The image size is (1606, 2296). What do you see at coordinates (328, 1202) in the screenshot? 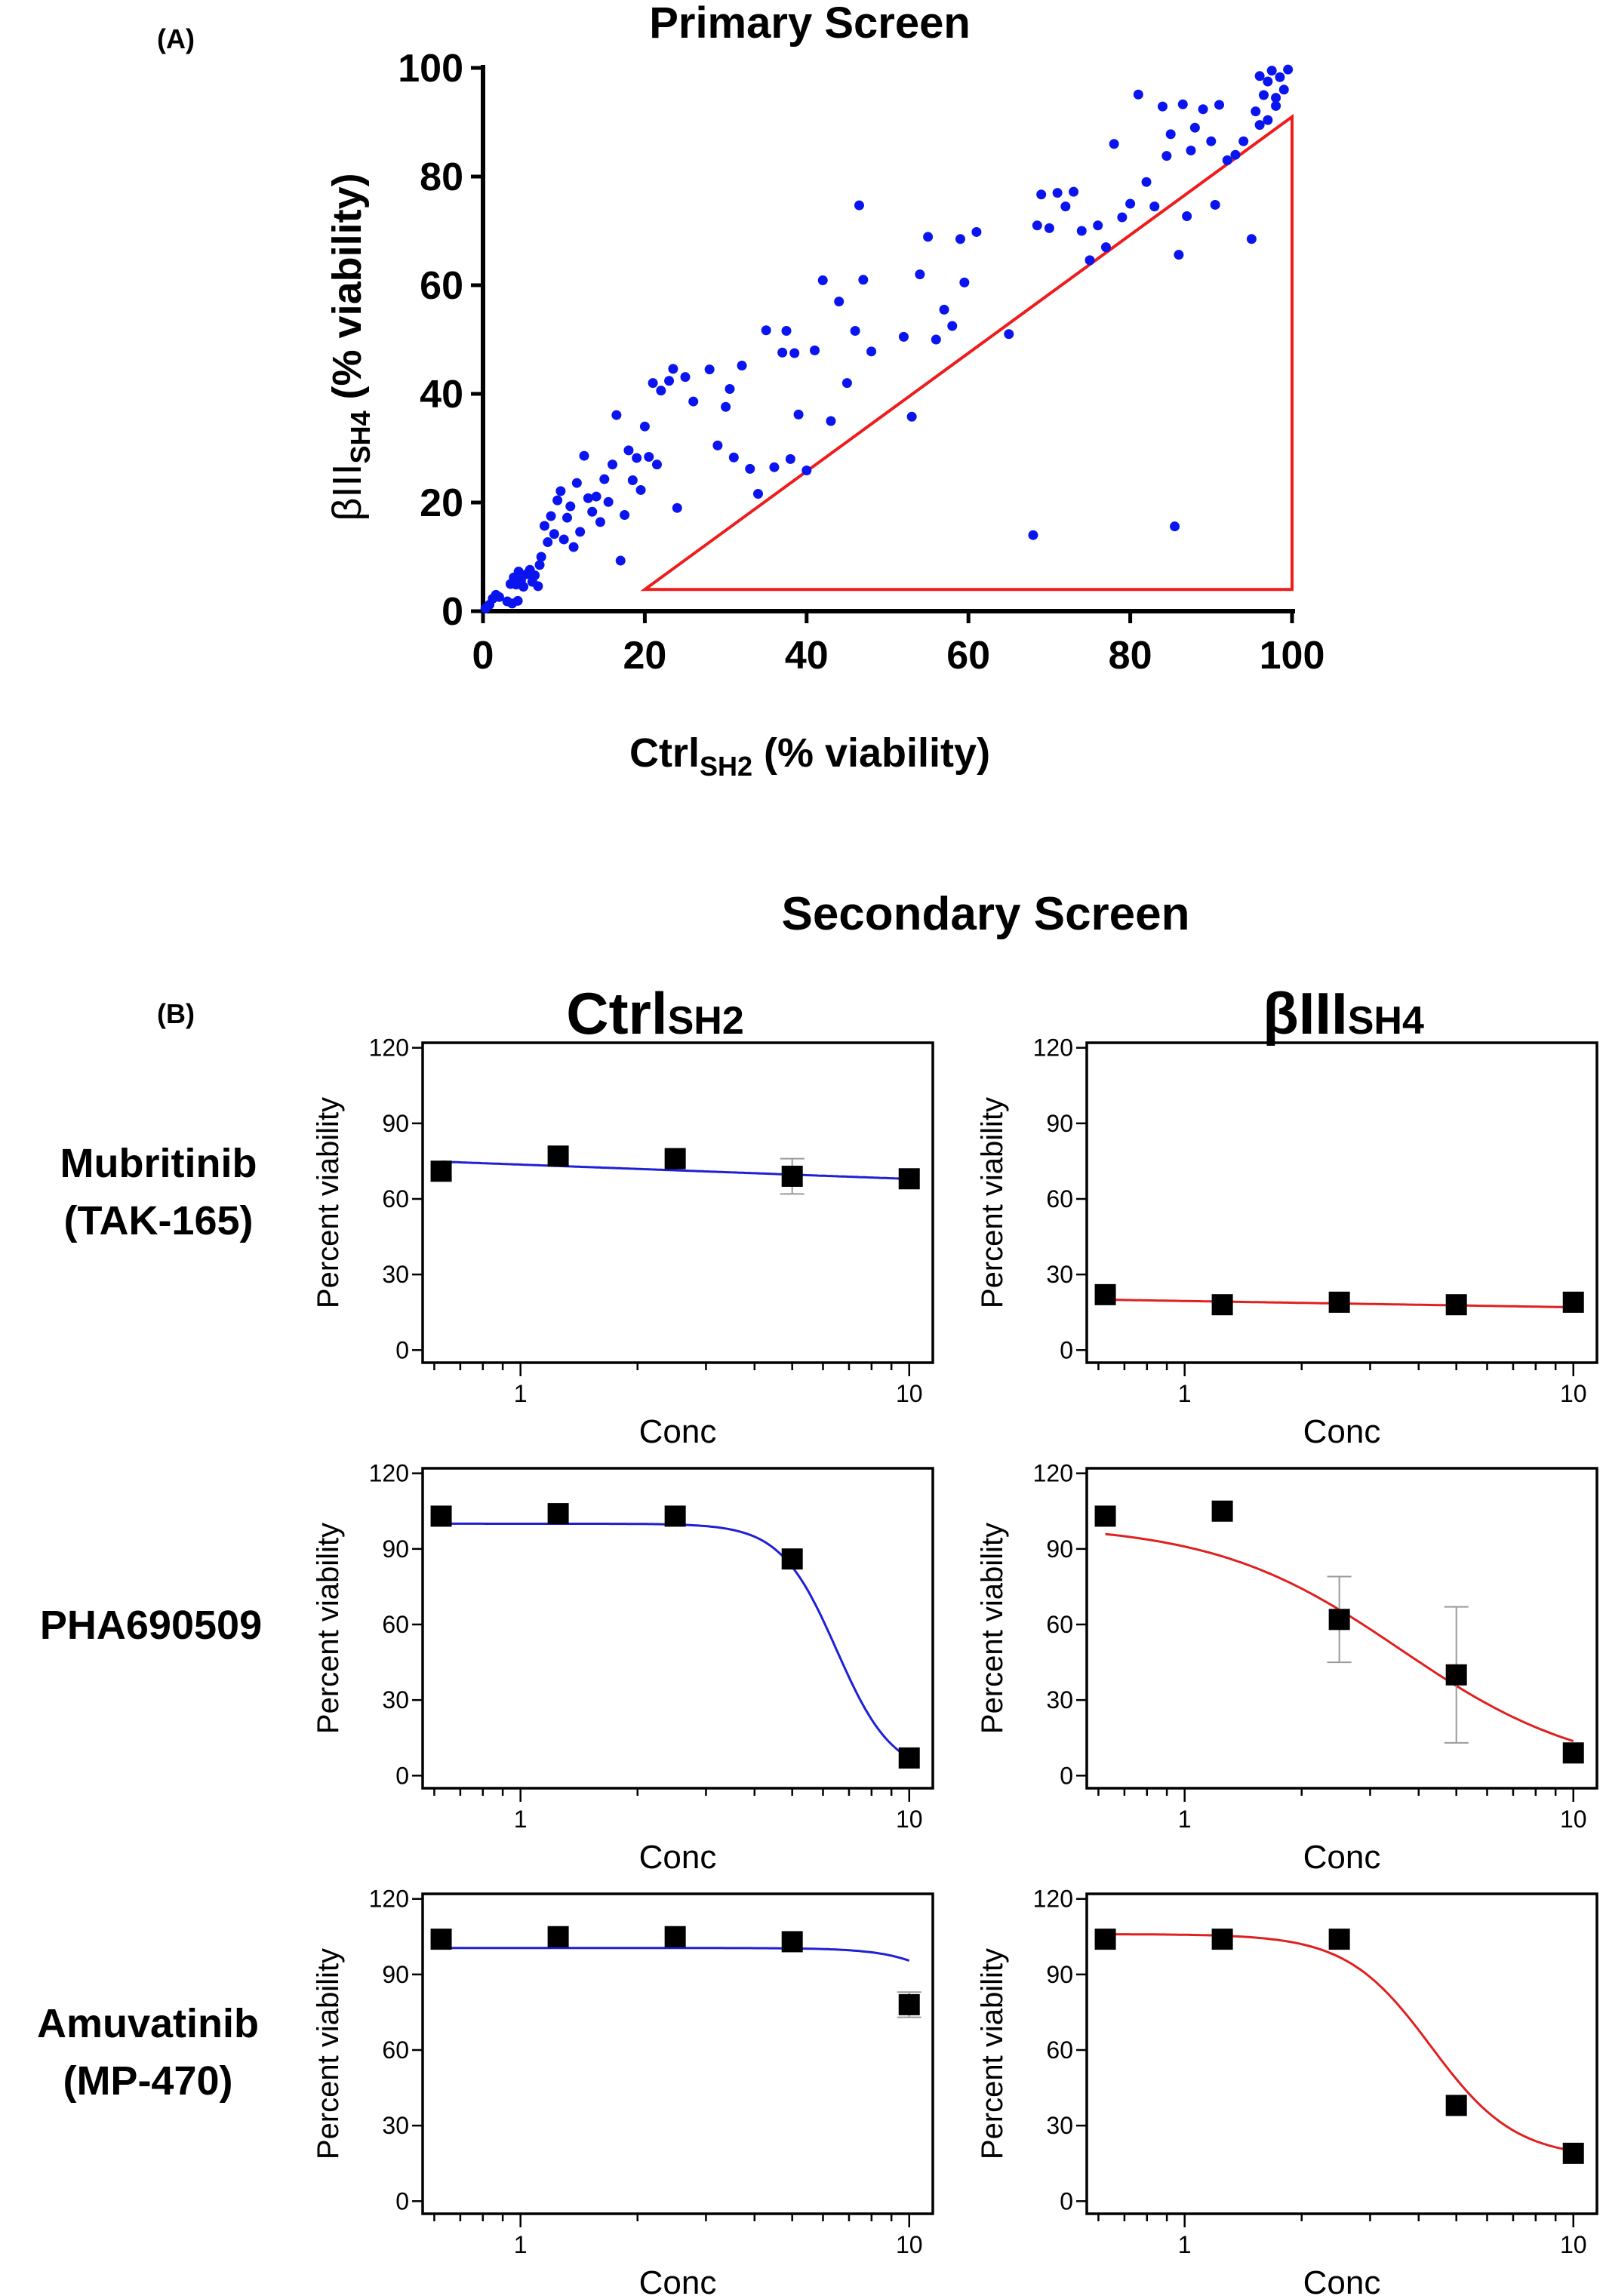
I see `y-axis-title: Percent viability` at bounding box center [328, 1202].